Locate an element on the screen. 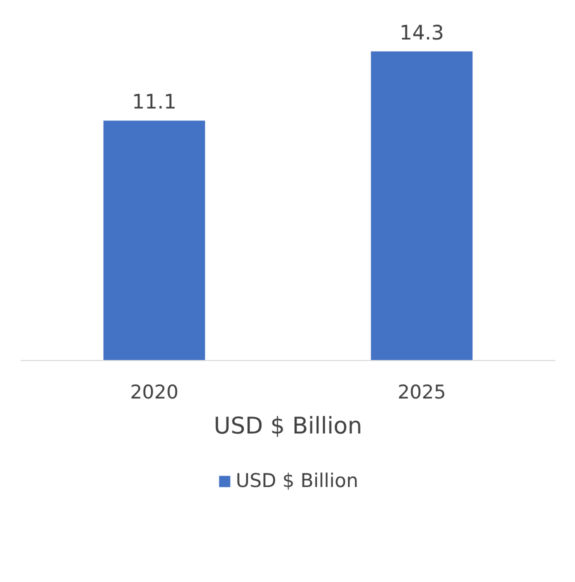 The image size is (575, 582). data-label: 11.1 is located at coordinates (154, 102).